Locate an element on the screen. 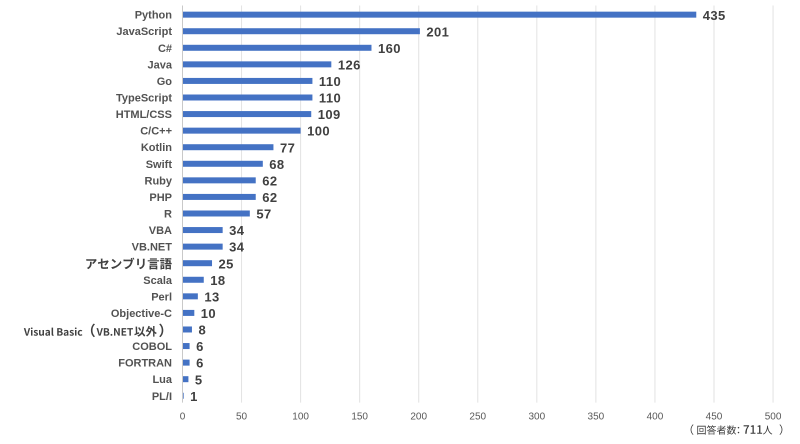 The image size is (800, 444). svg-text: 18 is located at coordinates (217, 280).